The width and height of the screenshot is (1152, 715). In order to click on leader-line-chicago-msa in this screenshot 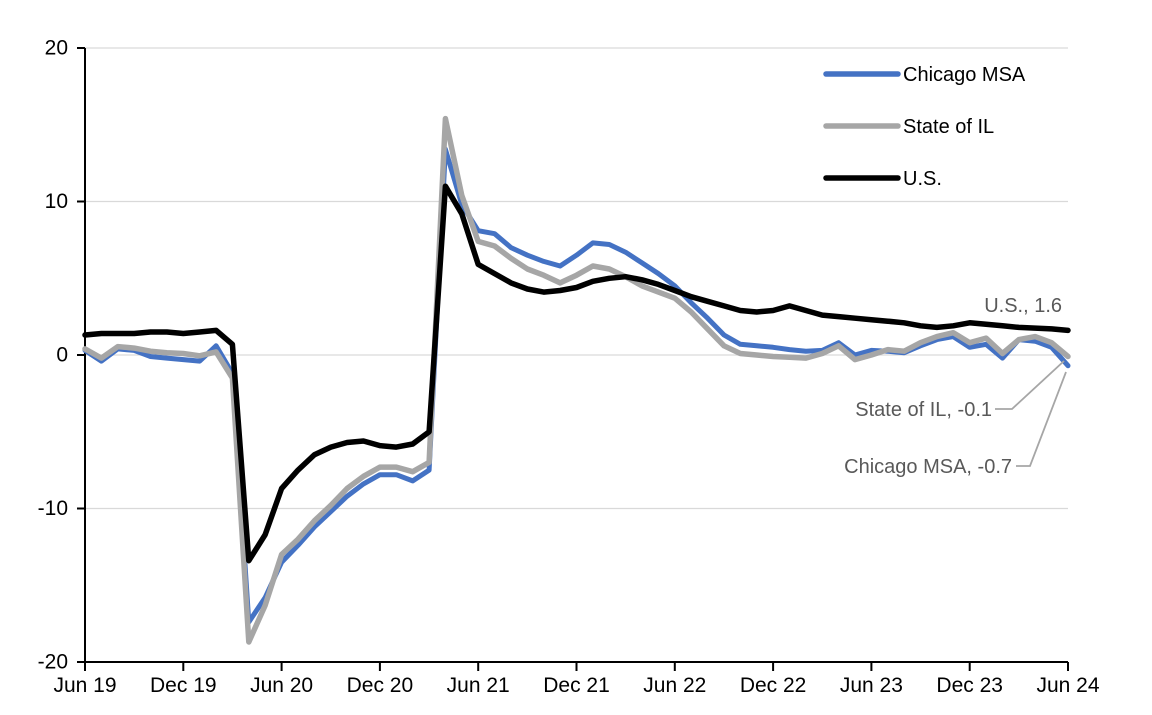, I will do `click(1041, 419)`.